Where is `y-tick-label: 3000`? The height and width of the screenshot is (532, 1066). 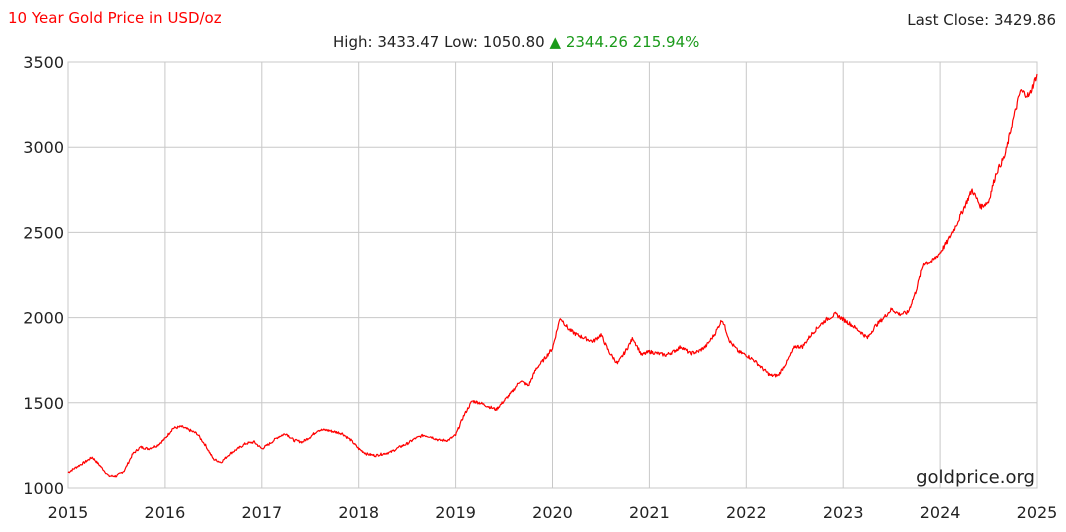 y-tick-label: 3000 is located at coordinates (43, 147).